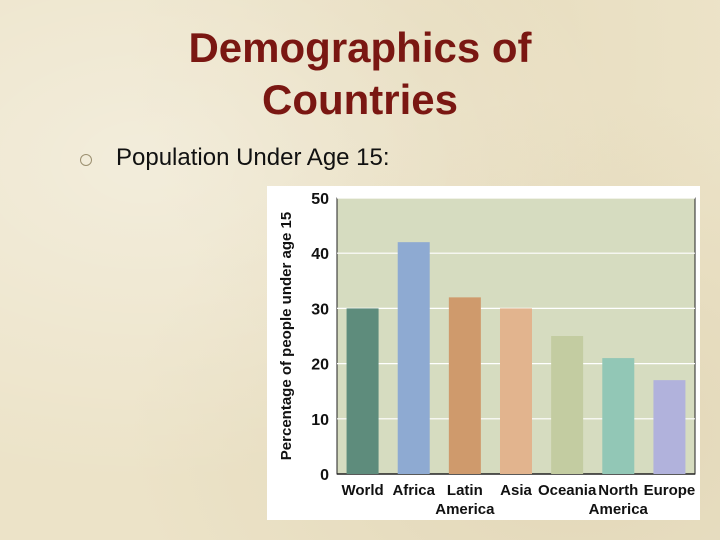  What do you see at coordinates (320, 365) in the screenshot?
I see `y-tick-label: 20` at bounding box center [320, 365].